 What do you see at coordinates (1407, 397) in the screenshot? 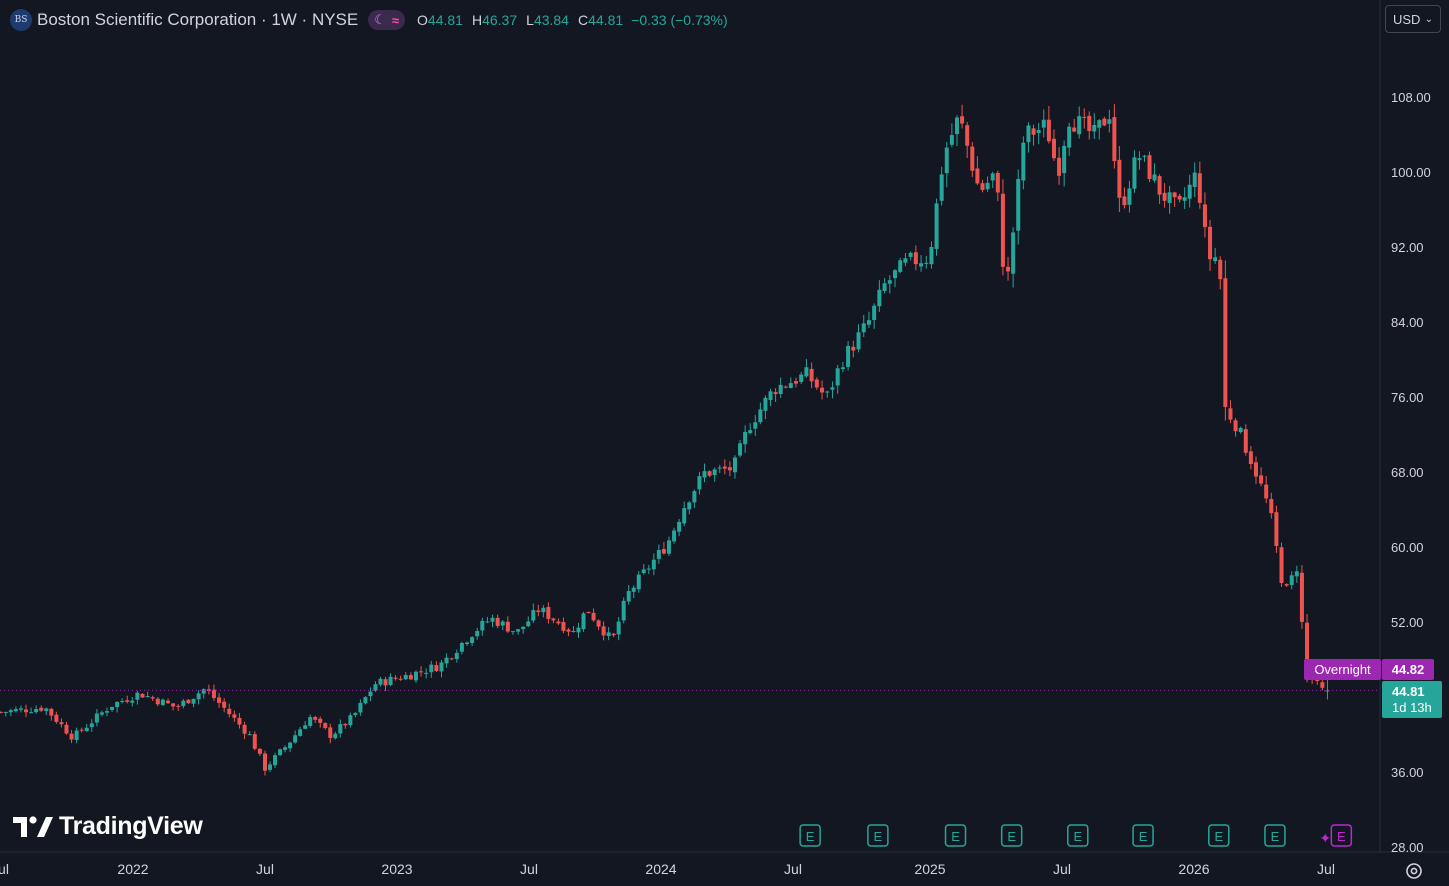
I see `price-axis-label: 76.00` at bounding box center [1407, 397].